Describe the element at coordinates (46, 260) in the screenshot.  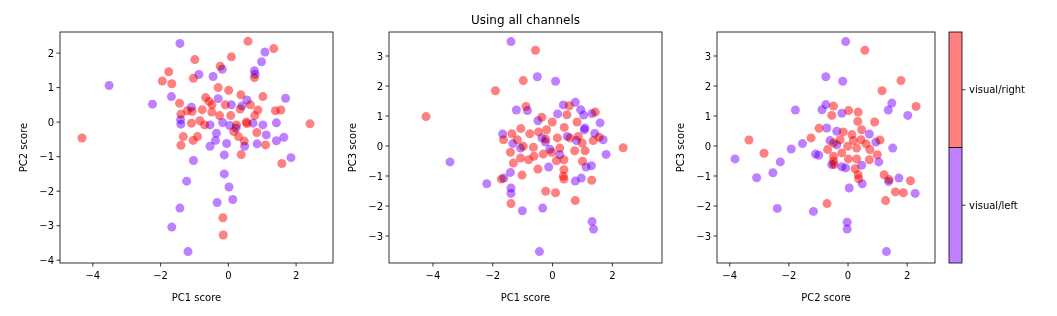
I see `y-tick-label: −4` at that location.